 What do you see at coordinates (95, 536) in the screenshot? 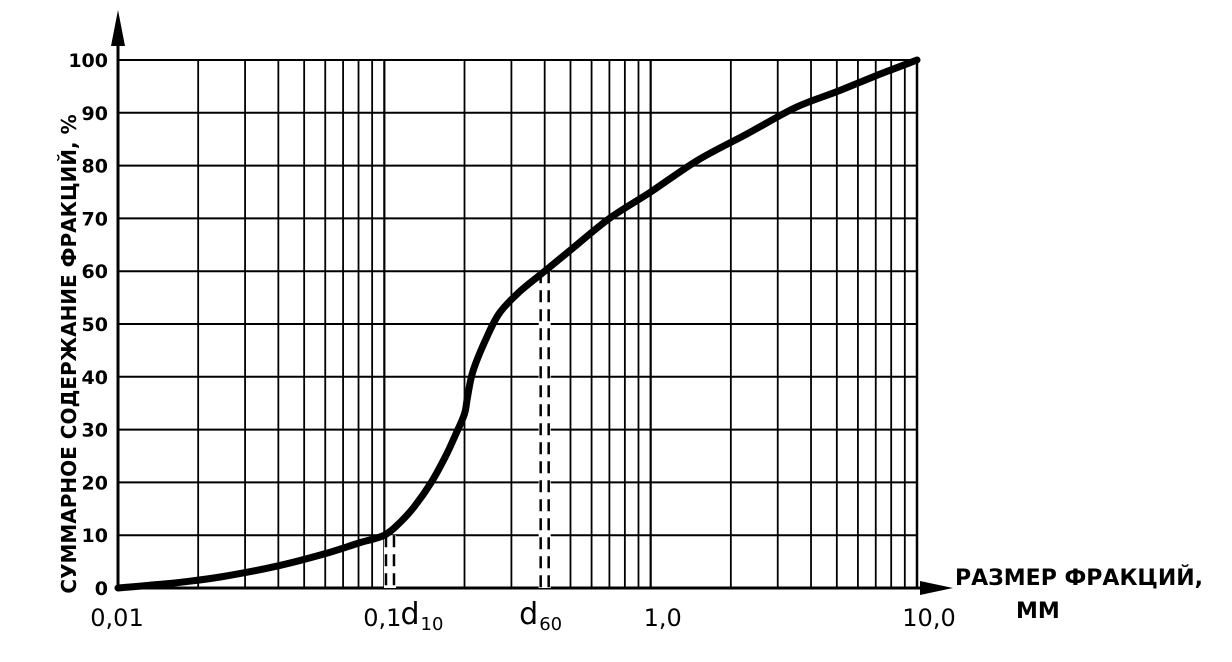
I see `y-tick-label: 10` at bounding box center [95, 536].